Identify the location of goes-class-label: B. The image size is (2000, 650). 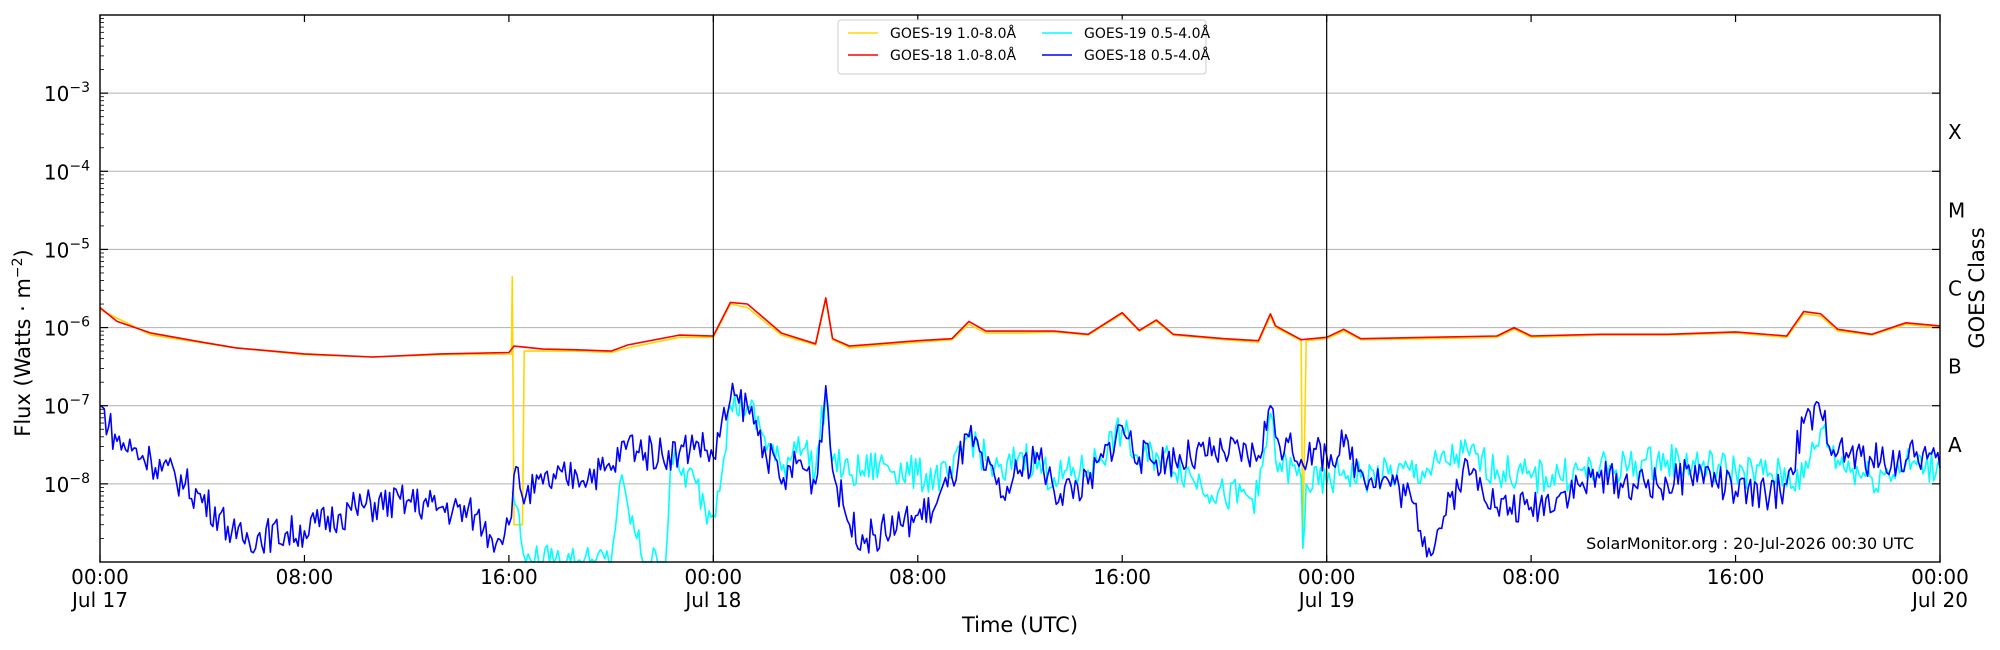
(1955, 367).